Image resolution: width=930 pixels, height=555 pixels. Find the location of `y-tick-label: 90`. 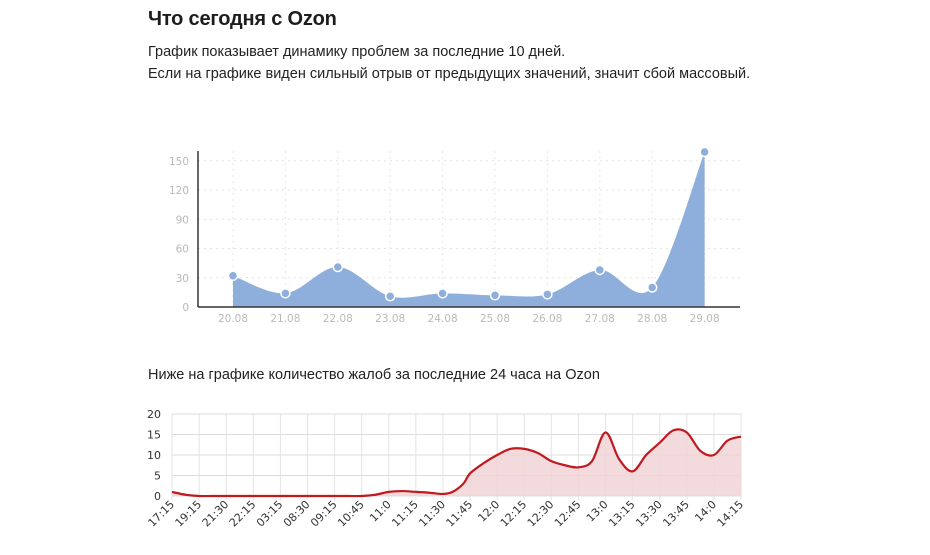

y-tick-label: 90 is located at coordinates (182, 220).